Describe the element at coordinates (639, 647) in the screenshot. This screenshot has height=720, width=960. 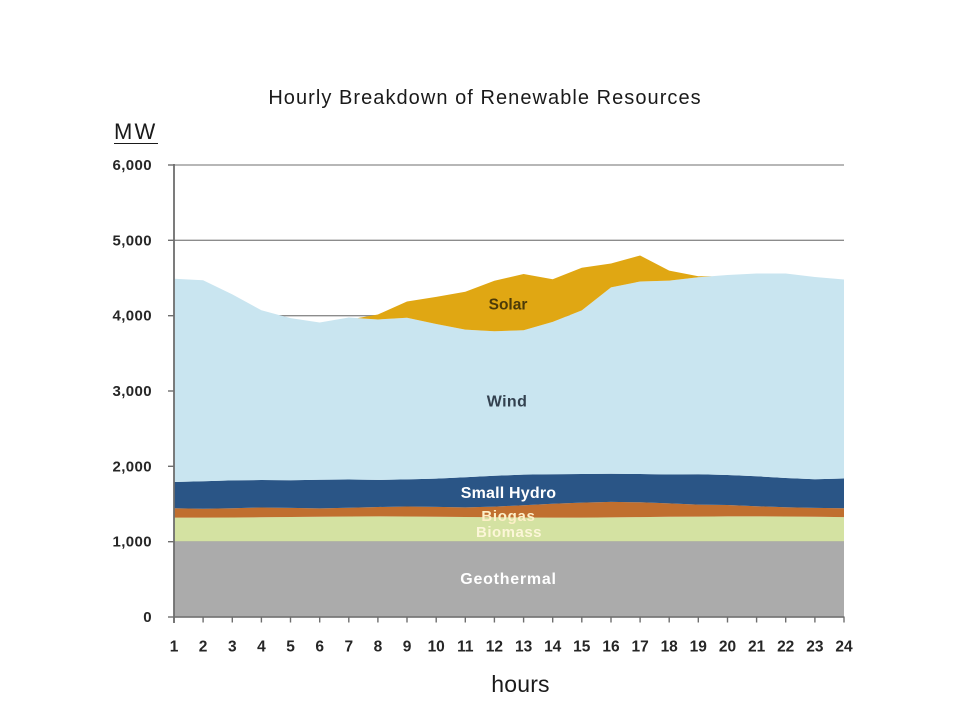
I see `svg-text: 17` at that location.